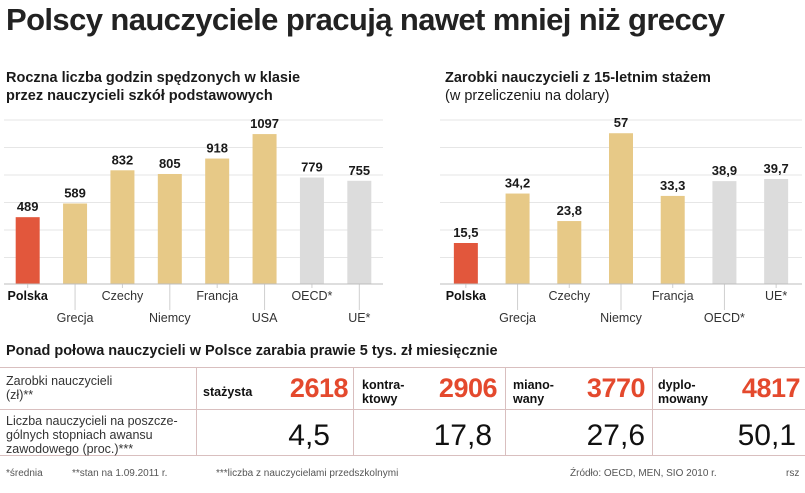 The height and width of the screenshot is (493, 805). I want to click on grade-label: stażysta, so click(227, 392).